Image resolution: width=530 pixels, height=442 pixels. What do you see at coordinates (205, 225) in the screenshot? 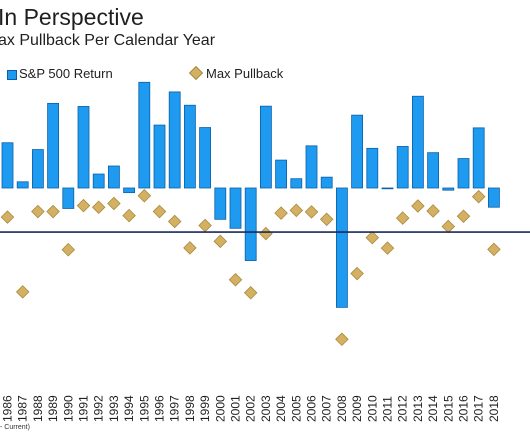
I see `marker-1999` at bounding box center [205, 225].